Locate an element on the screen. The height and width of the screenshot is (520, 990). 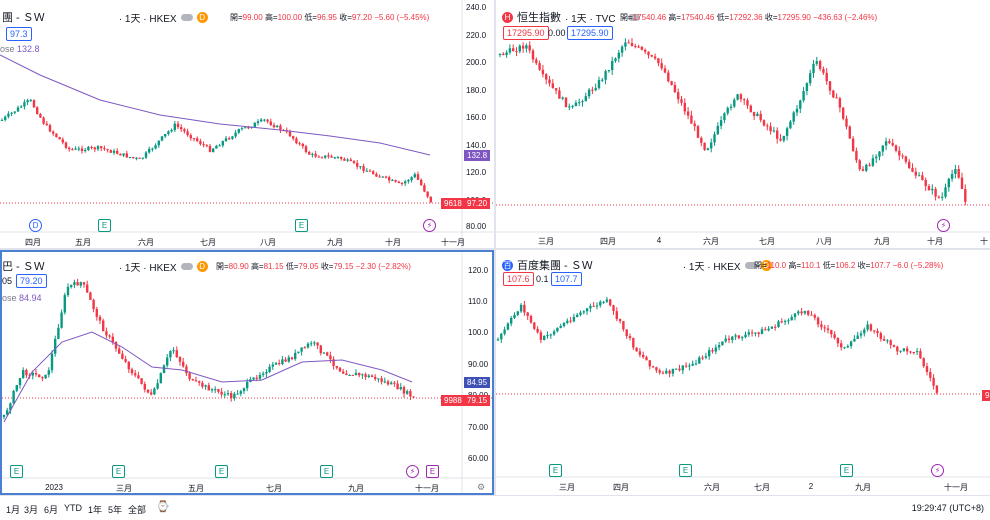
symbol-name: 恒生指數 is located at coordinates (539, 18).